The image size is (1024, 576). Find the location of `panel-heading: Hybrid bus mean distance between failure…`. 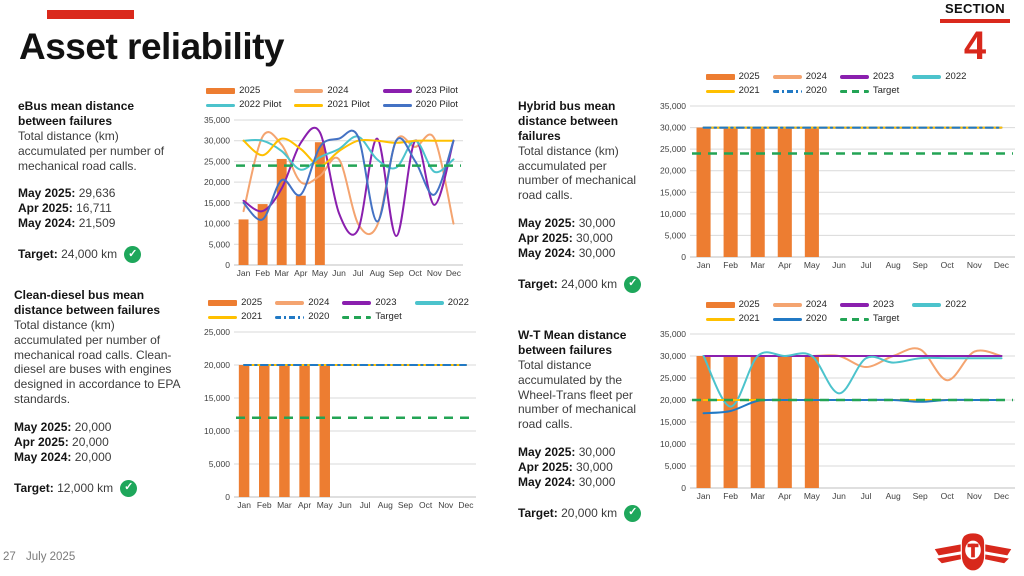

panel-heading: Hybrid bus mean distance between failure… is located at coordinates (568, 121).